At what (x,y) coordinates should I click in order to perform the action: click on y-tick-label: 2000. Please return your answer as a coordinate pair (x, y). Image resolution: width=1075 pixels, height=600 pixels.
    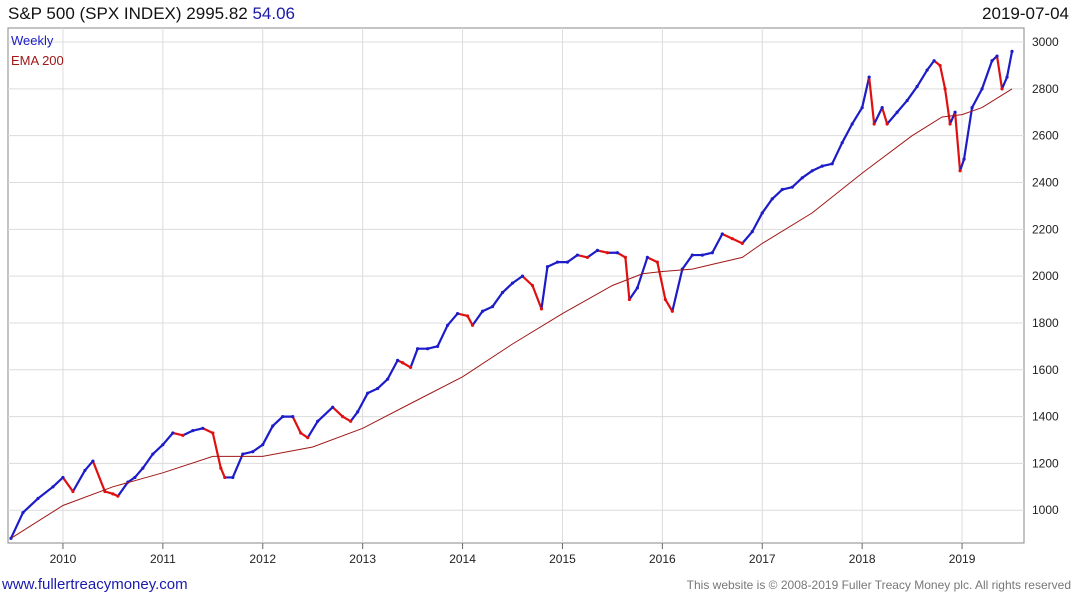
    Looking at the image, I should click on (1045, 276).